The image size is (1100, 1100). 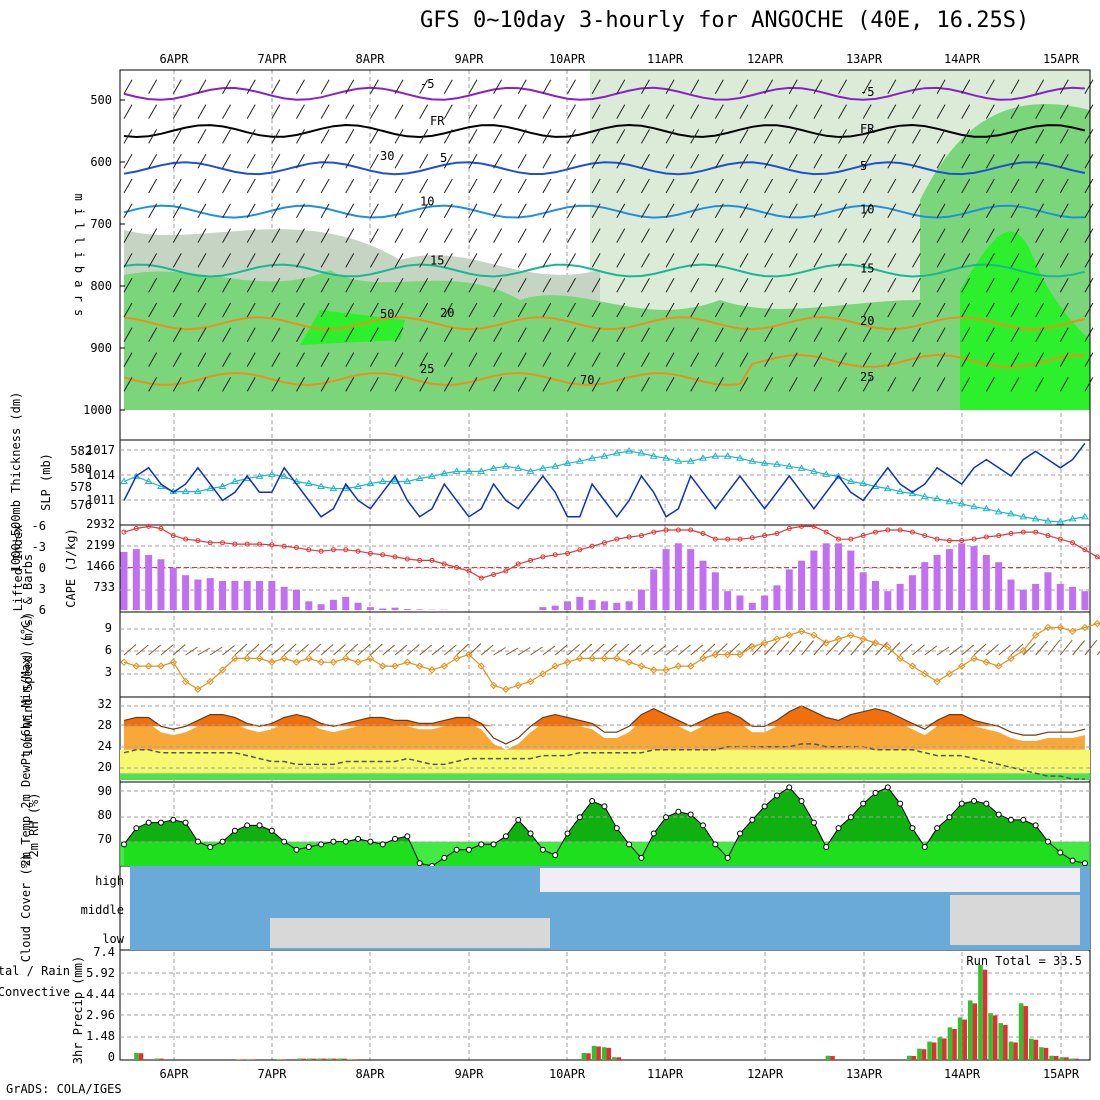 What do you see at coordinates (101, 224) in the screenshot?
I see `y-tick-label: 700` at bounding box center [101, 224].